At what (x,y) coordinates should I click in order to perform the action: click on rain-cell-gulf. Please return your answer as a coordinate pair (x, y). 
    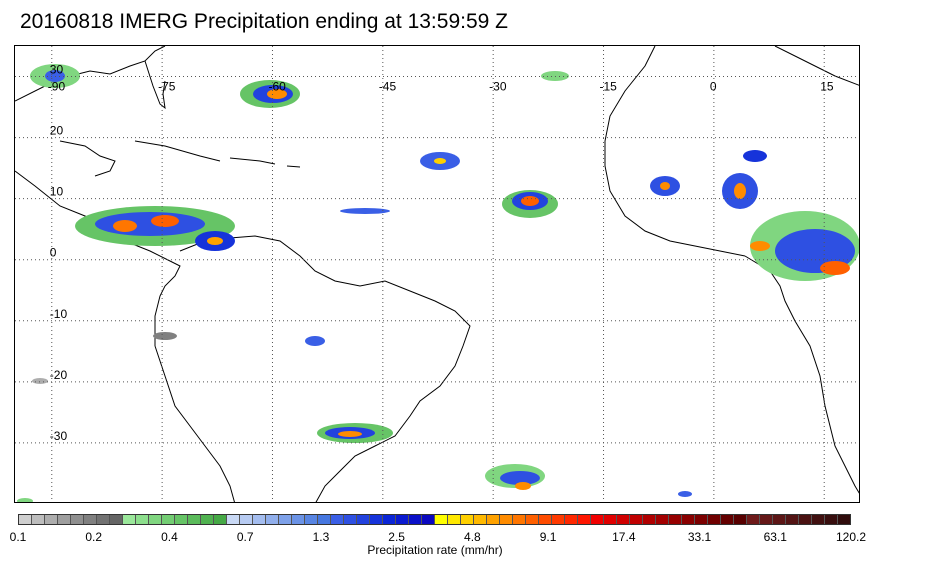
    Looking at the image, I should click on (55, 76).